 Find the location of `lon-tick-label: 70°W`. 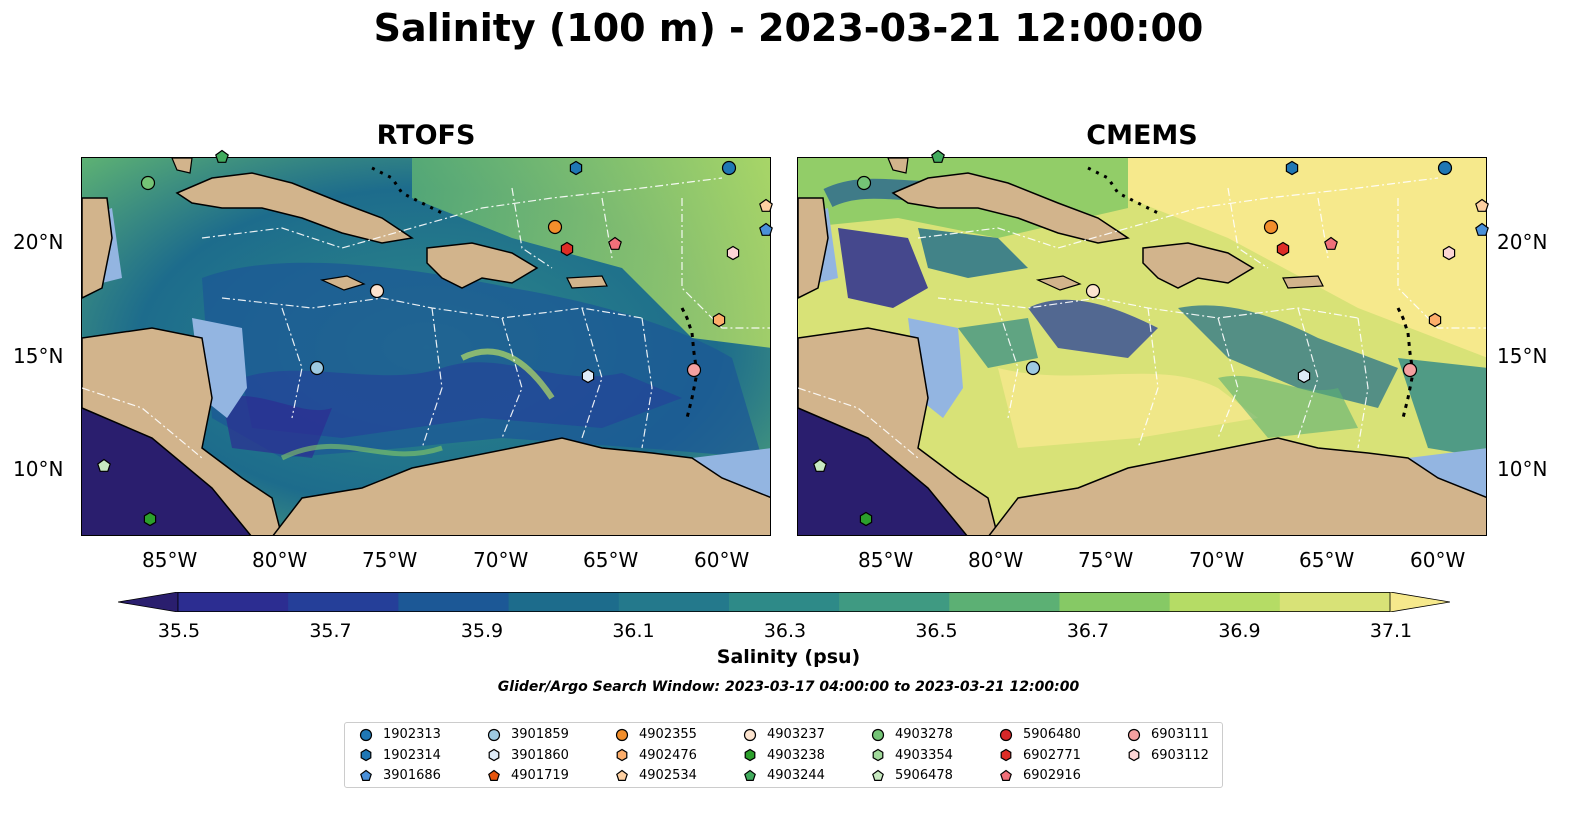

lon-tick-label: 70°W is located at coordinates (501, 560).